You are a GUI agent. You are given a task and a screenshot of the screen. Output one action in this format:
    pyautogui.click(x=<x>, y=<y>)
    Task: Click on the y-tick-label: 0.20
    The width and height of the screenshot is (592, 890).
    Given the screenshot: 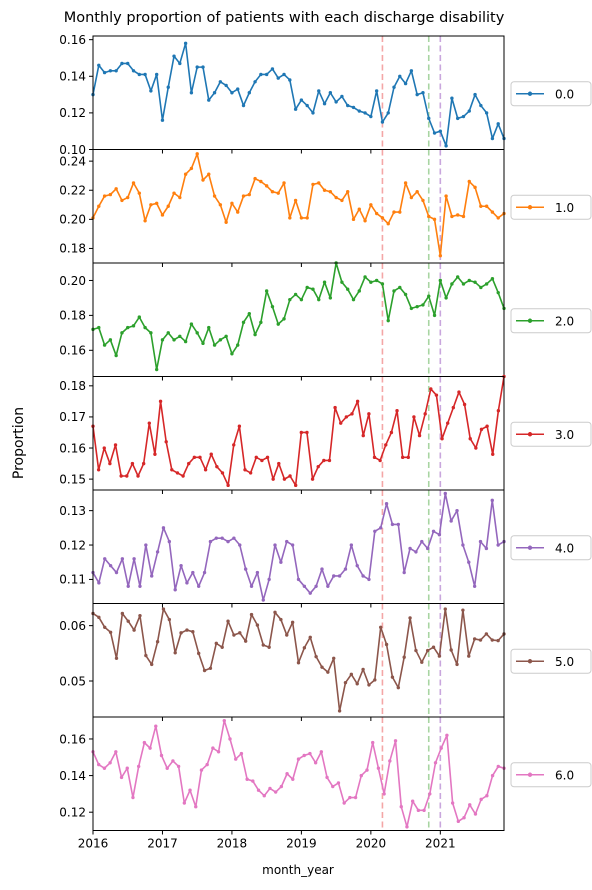 What is the action you would take?
    pyautogui.click(x=72, y=281)
    